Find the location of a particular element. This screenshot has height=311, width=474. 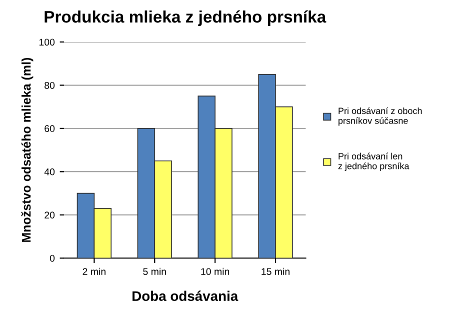

y-tick-label: 60 is located at coordinates (49, 128).